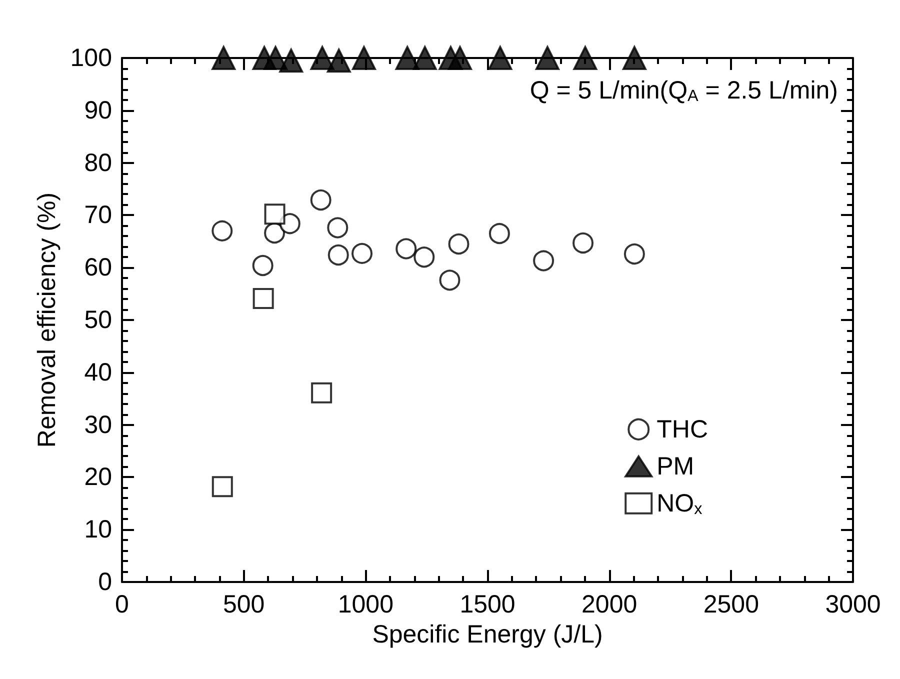 This screenshot has height=679, width=900. I want to click on y-axis-title: Removal efficiency (%), so click(46, 320).